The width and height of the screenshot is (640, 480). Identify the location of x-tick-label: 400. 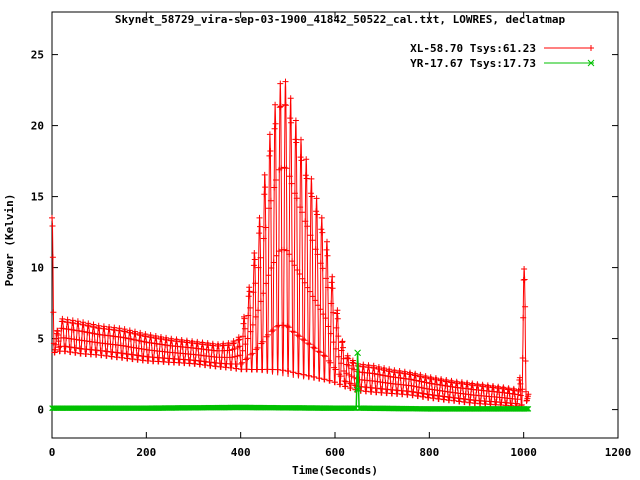
(241, 452).